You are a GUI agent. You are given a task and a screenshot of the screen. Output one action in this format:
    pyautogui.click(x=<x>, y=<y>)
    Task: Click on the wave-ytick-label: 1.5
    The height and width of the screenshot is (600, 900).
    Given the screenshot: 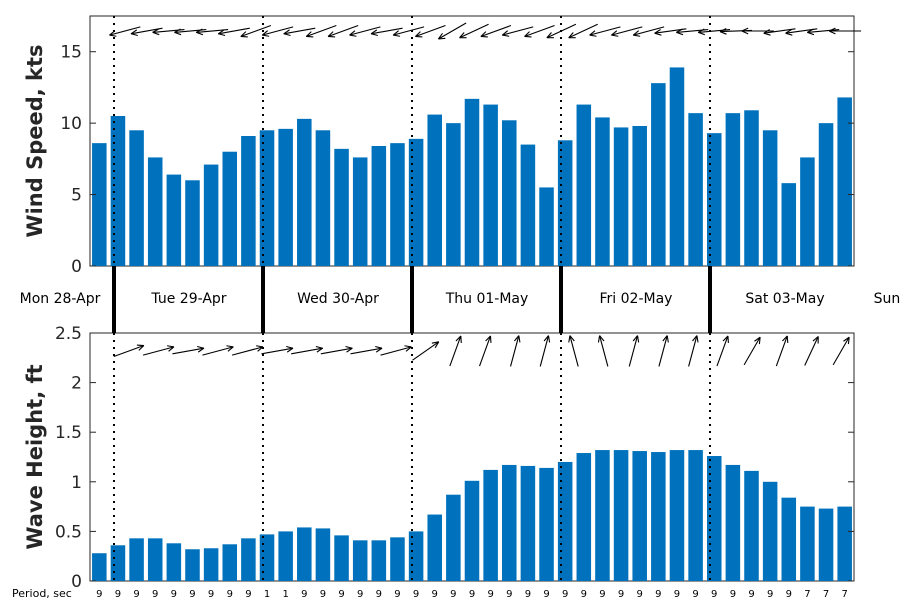 What is the action you would take?
    pyautogui.click(x=68, y=433)
    